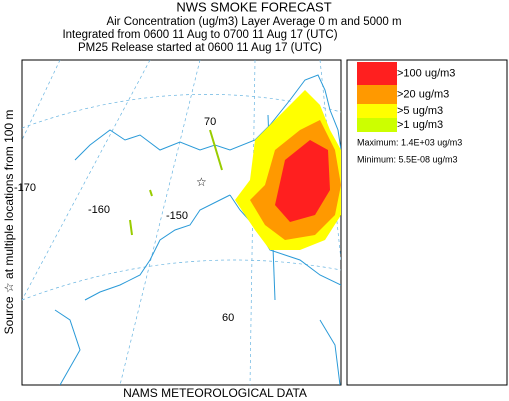 This screenshot has height=401, width=509. Describe the element at coordinates (253, 7) in the screenshot. I see `title: NWS SMOKE FORECAST` at that location.